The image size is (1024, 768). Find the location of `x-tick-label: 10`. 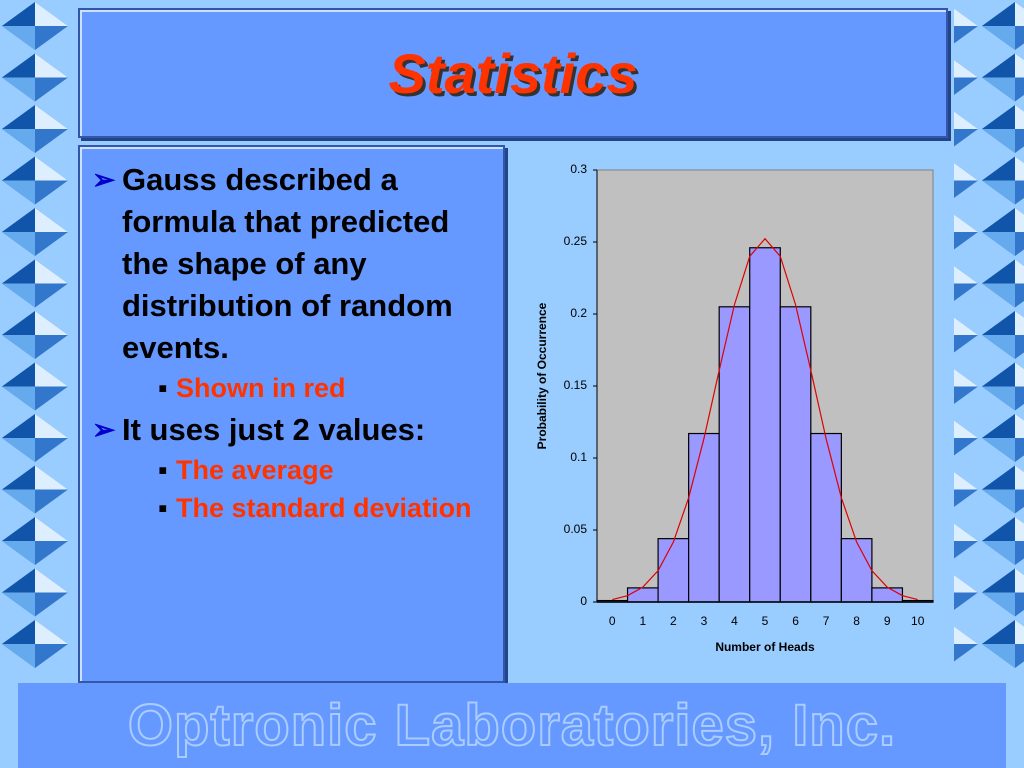

x-tick-label: 10 is located at coordinates (918, 621).